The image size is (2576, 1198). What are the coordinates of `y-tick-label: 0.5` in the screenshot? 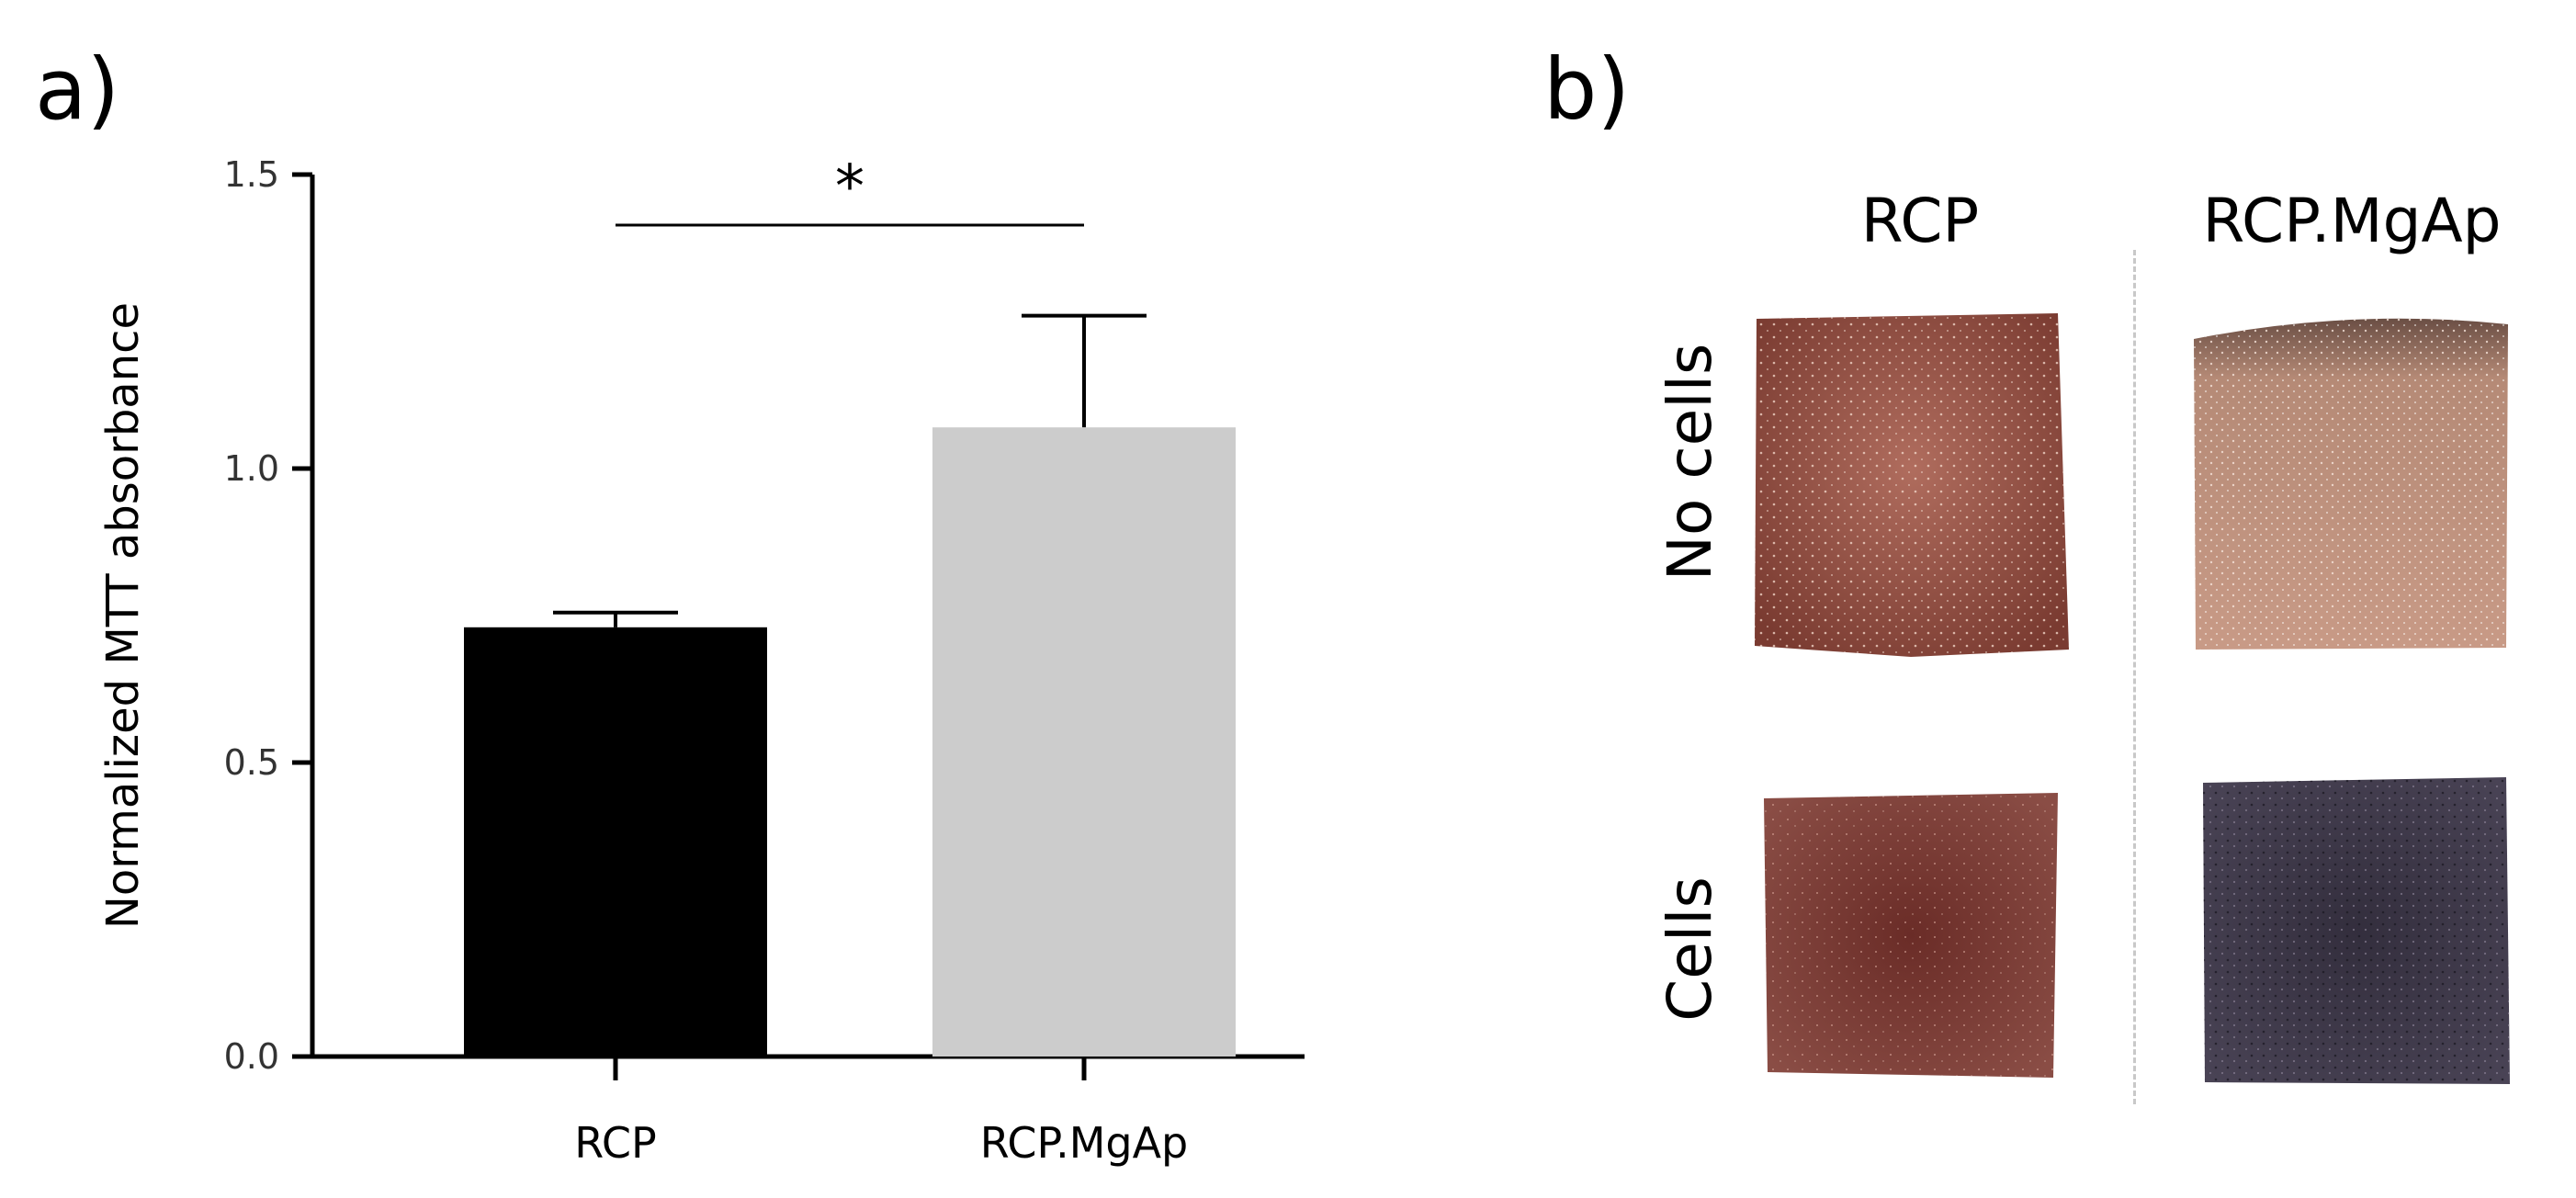 It's located at (251, 763).